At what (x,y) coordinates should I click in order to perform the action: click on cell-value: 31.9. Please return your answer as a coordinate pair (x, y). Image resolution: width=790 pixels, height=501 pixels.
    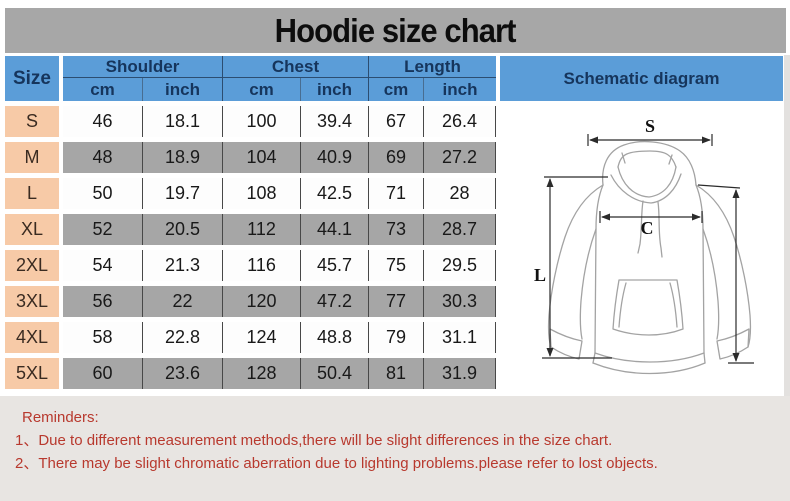
    Looking at the image, I should click on (459, 373).